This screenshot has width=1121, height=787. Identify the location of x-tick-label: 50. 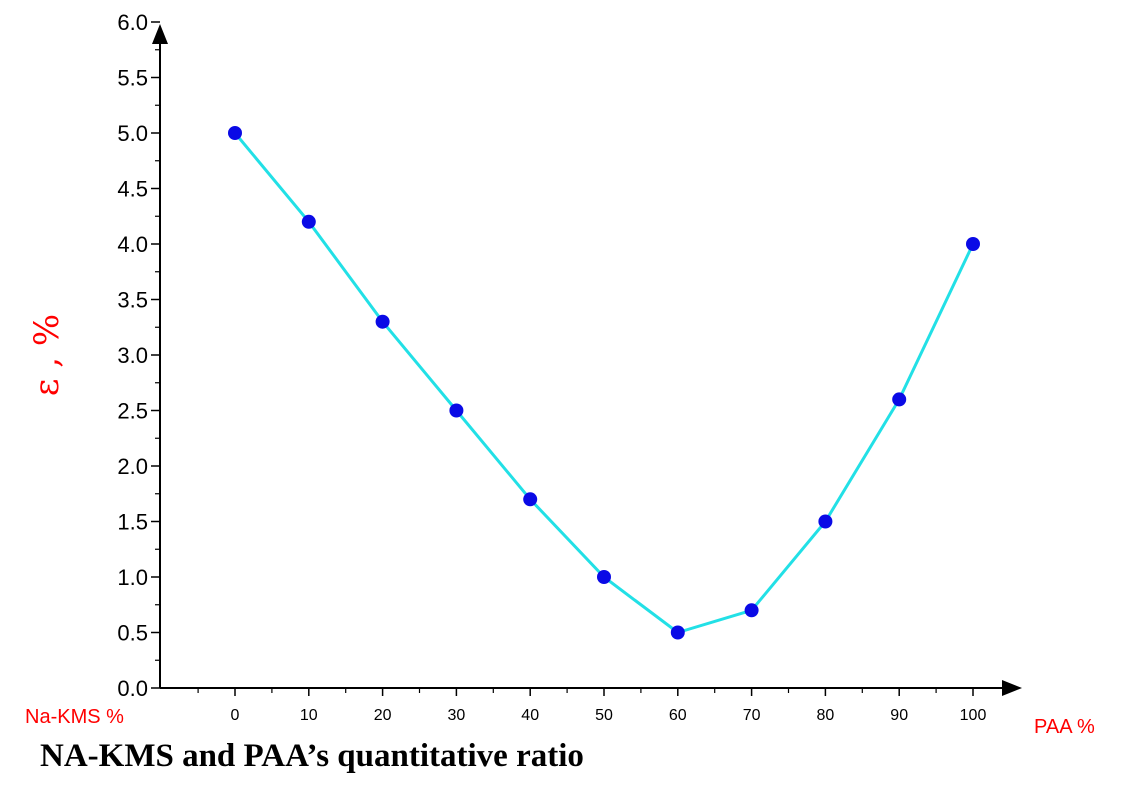
(604, 715).